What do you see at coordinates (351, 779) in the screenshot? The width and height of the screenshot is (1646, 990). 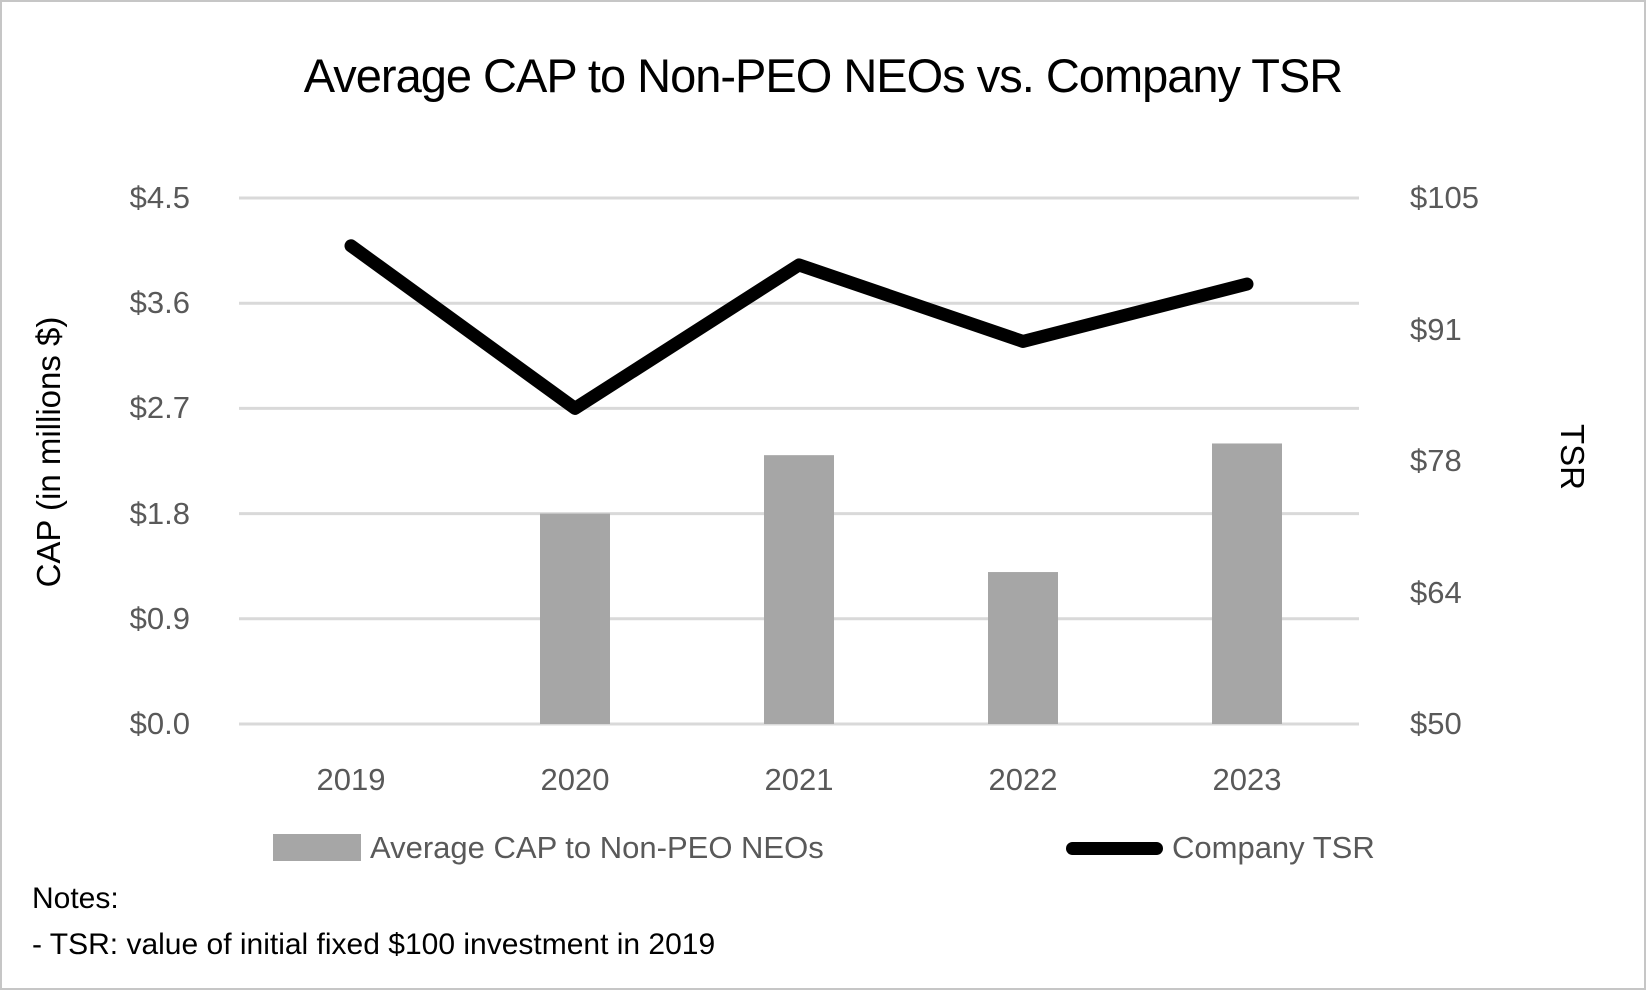 I see `category-label: 2019` at bounding box center [351, 779].